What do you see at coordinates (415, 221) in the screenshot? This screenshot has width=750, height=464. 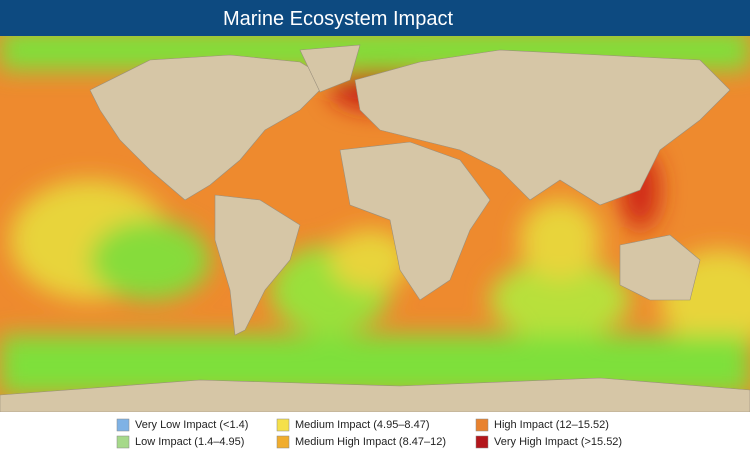 I see `land-africa` at bounding box center [415, 221].